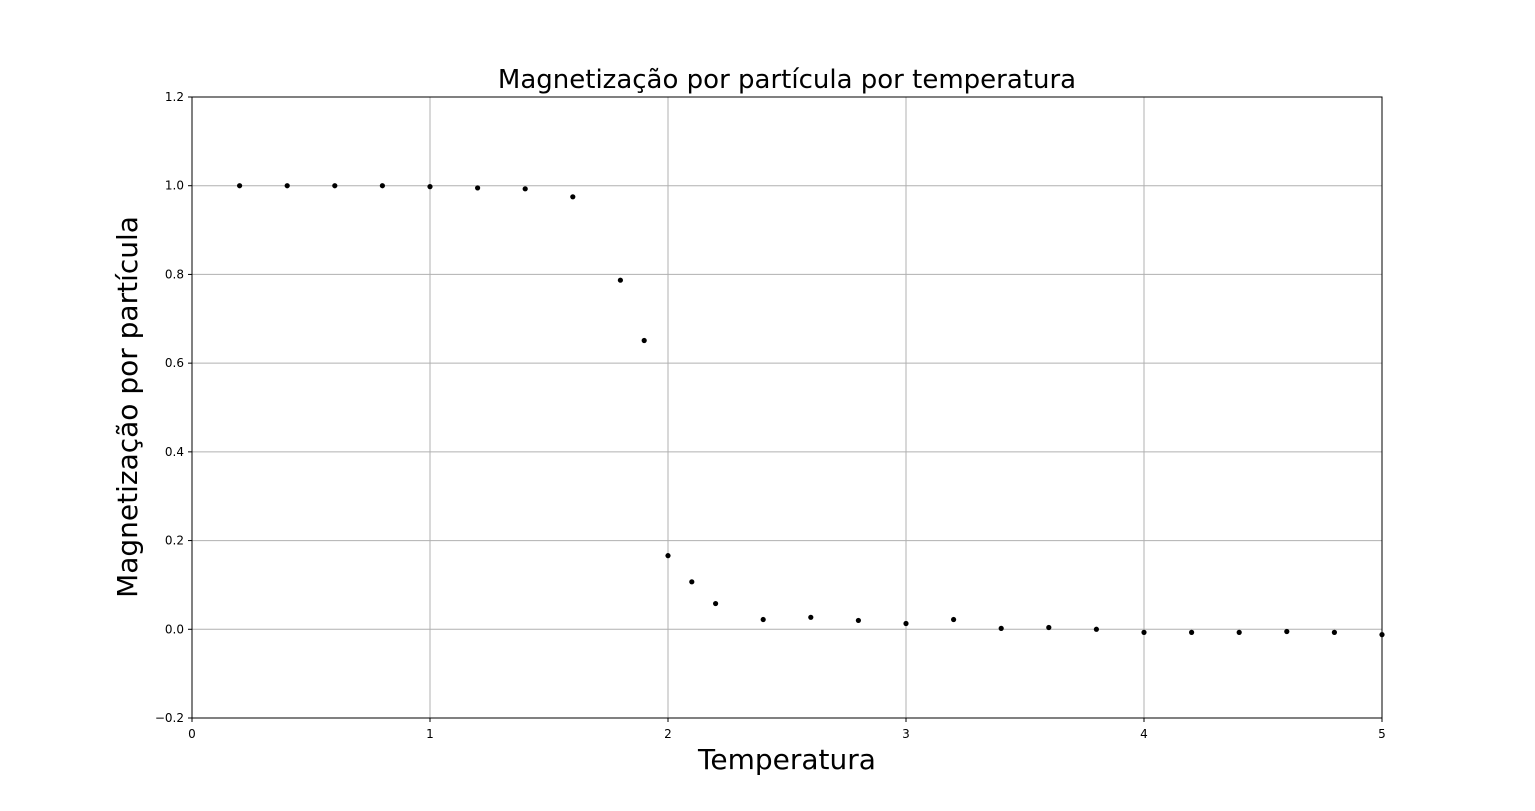 The width and height of the screenshot is (1535, 811). Describe the element at coordinates (174, 274) in the screenshot. I see `y-tick-label: 0.8` at that location.